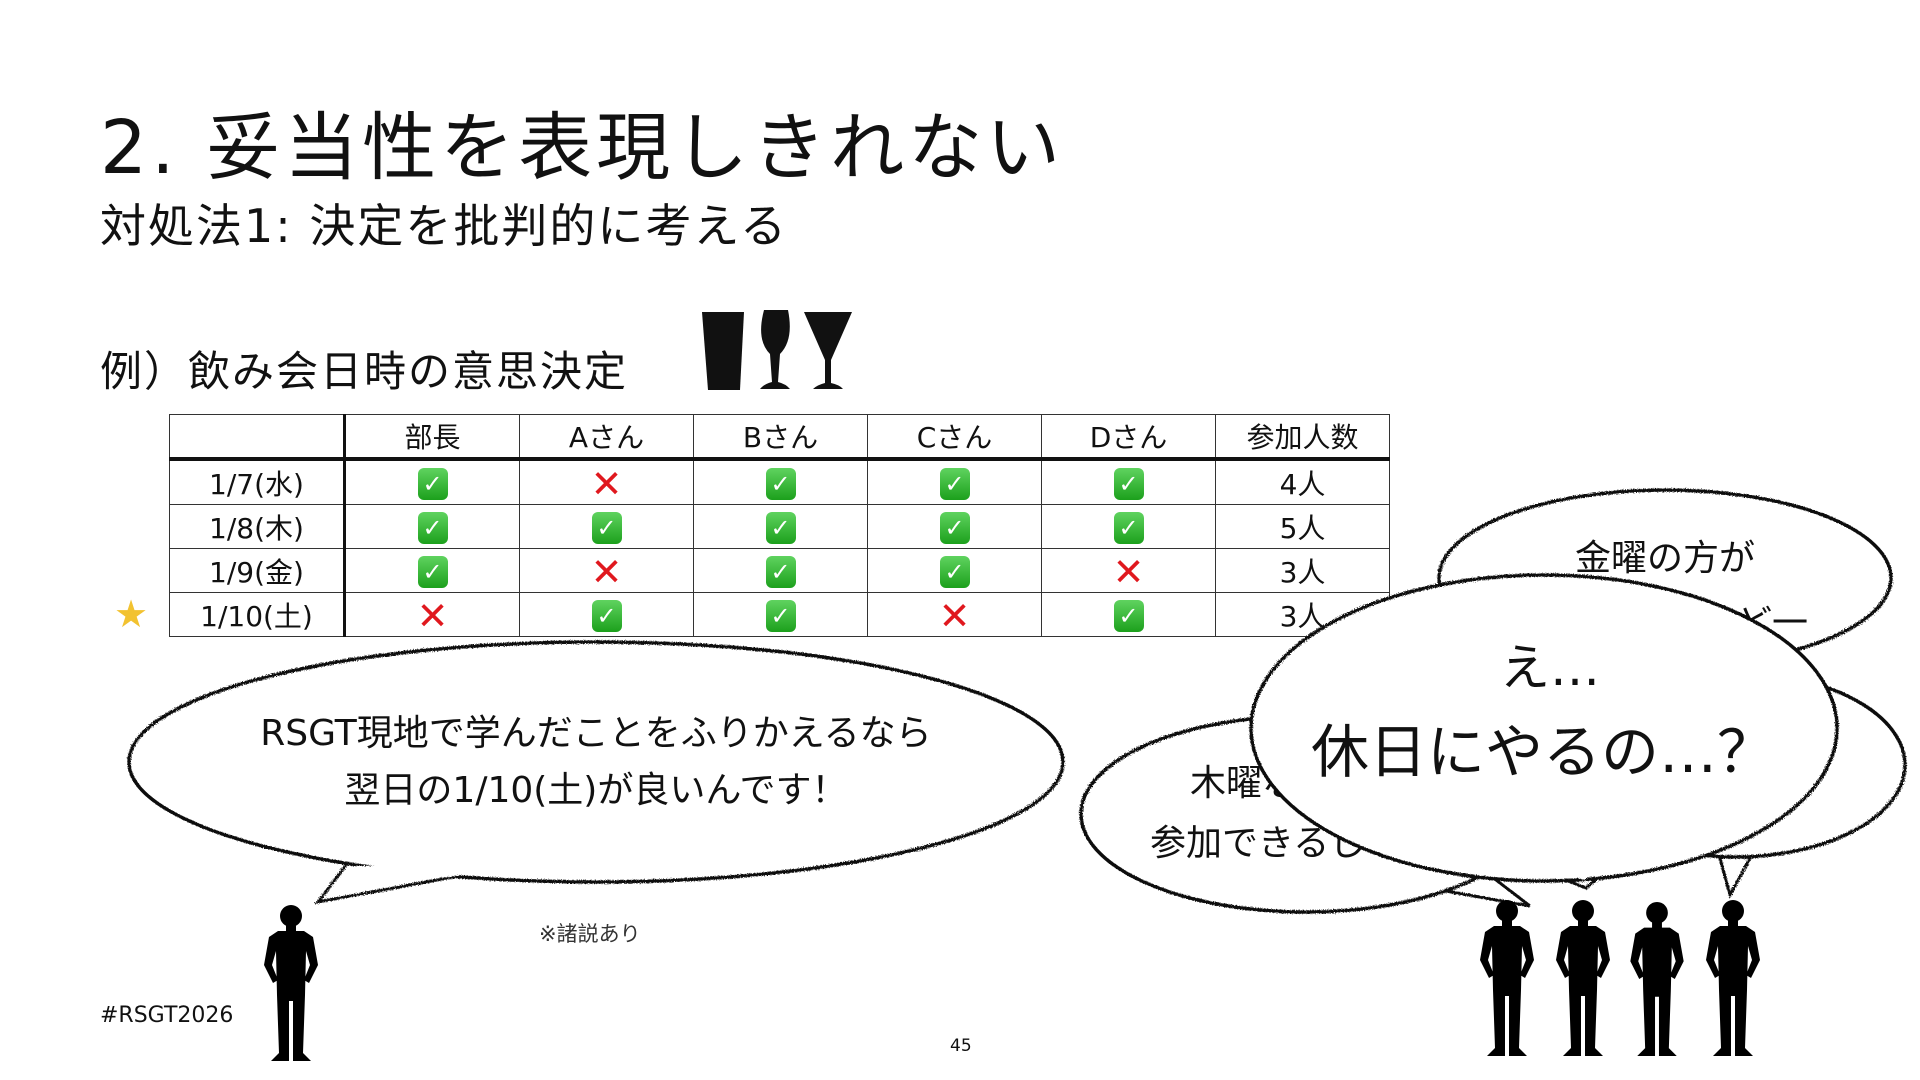  I want to click on column-header, so click(257, 437).